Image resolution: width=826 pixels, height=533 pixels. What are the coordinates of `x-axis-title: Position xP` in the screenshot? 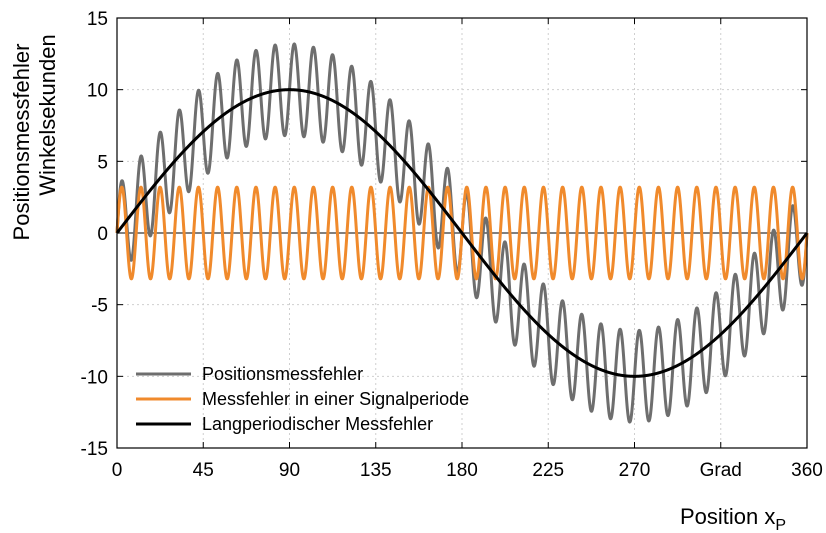 It's located at (733, 518).